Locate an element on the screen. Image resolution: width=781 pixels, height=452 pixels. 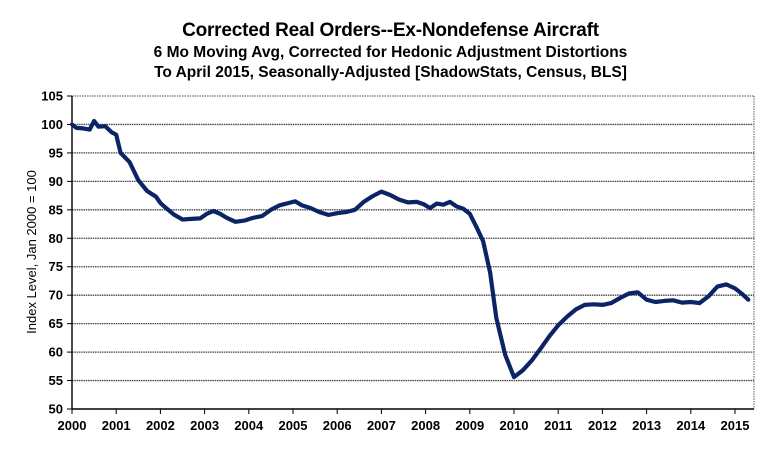
x-tick-label: 2001 is located at coordinates (116, 425).